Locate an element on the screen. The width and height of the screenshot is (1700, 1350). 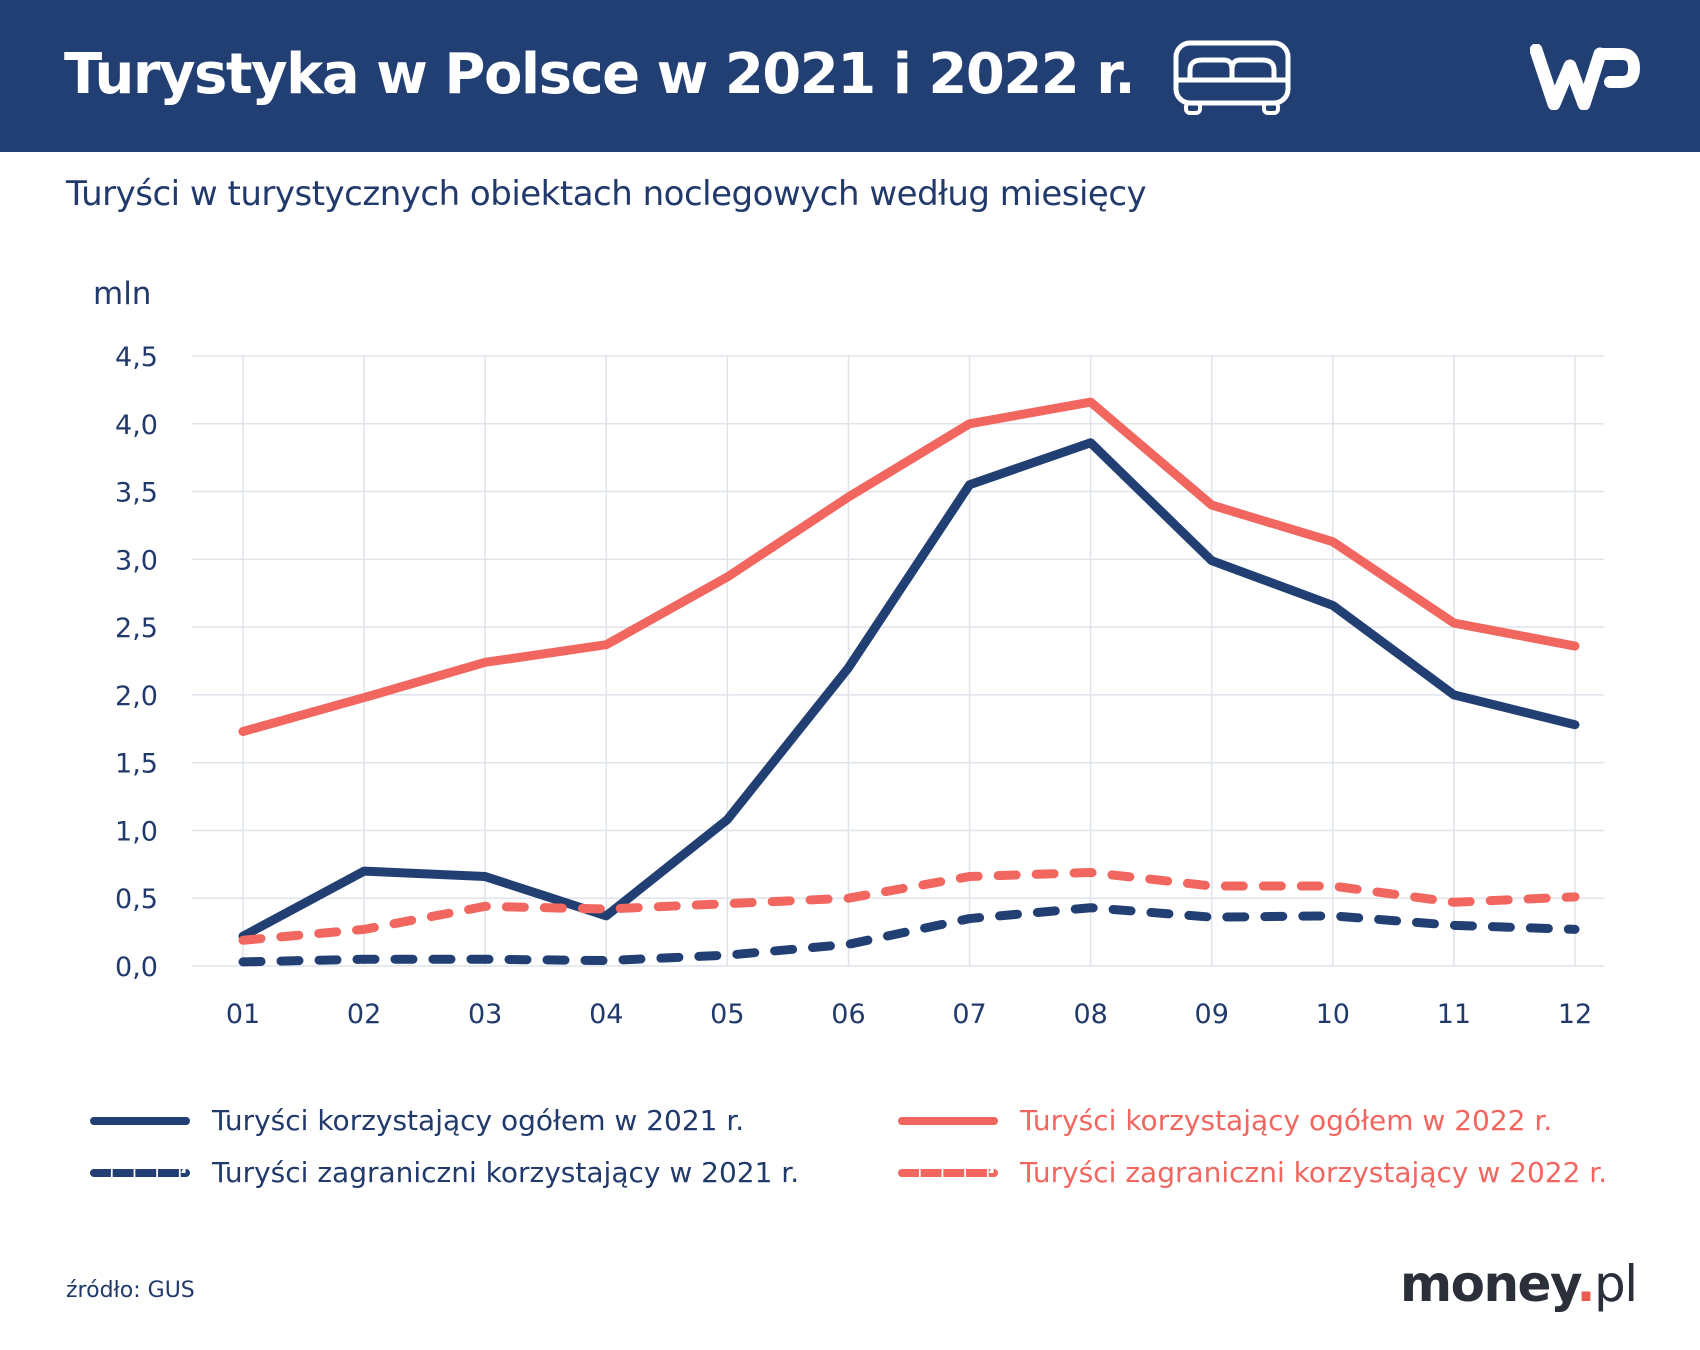
x-tick-label: 10 is located at coordinates (1333, 1014).